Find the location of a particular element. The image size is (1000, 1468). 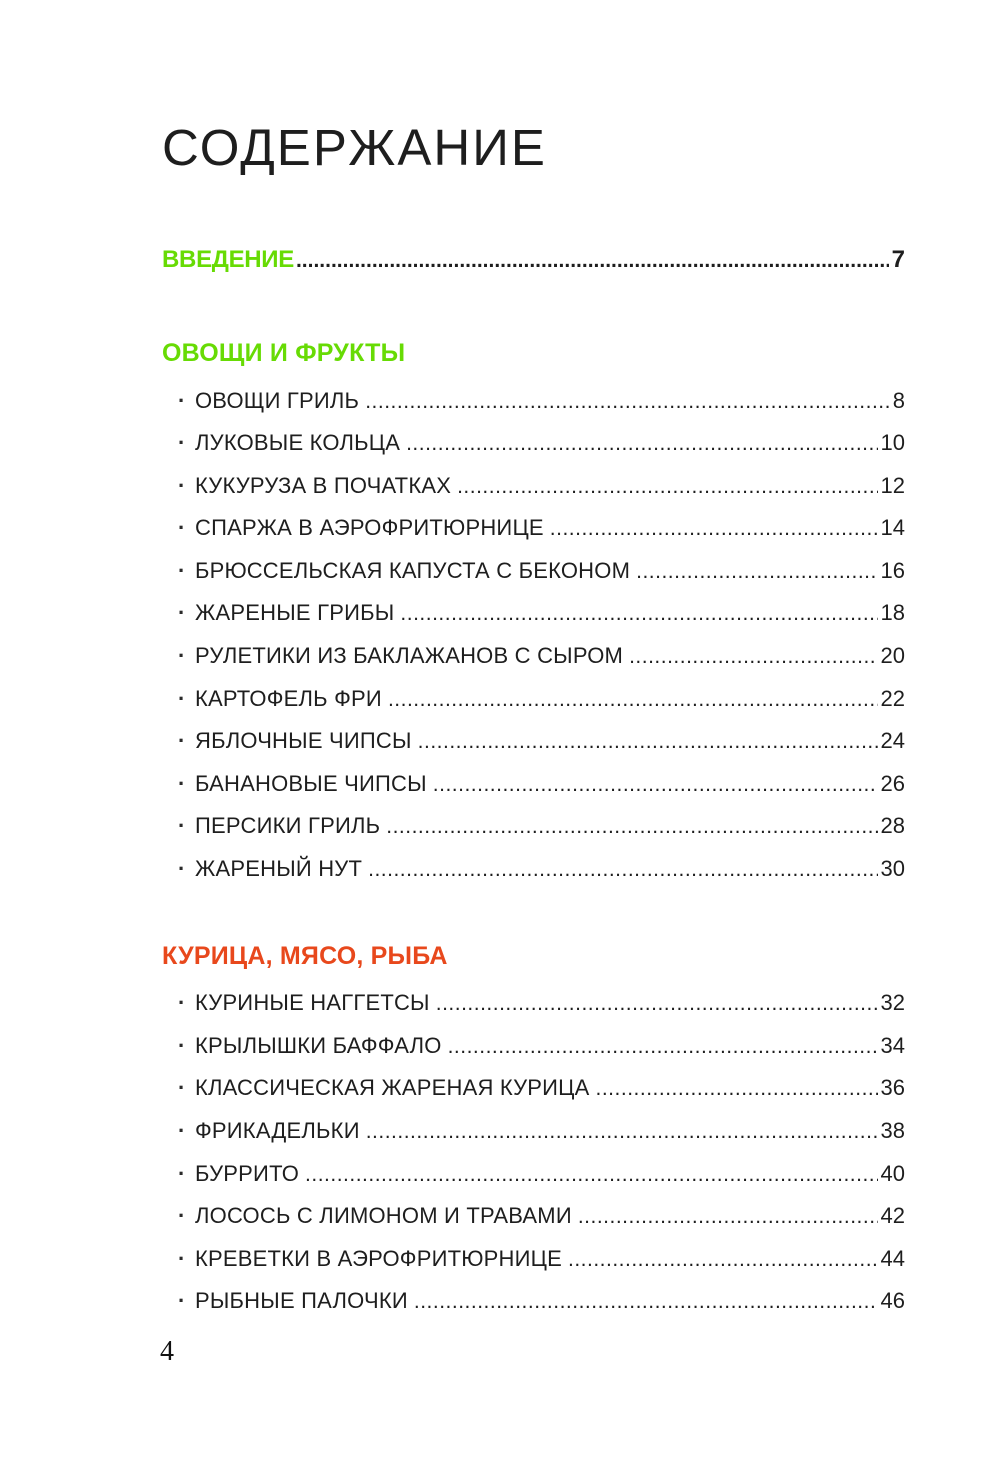

toc-entry-label: БАНАНОВЫЕ ЧИПСЫ is located at coordinates (311, 783).